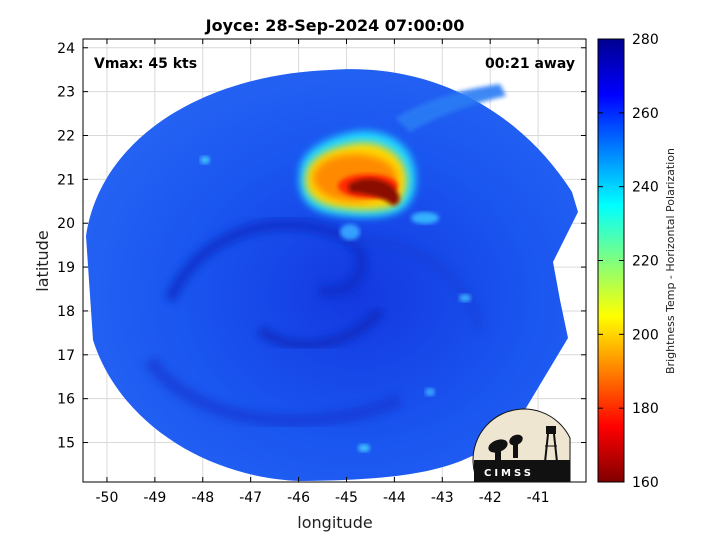 The width and height of the screenshot is (720, 540). I want to click on x-tick-label: -50, so click(107, 498).